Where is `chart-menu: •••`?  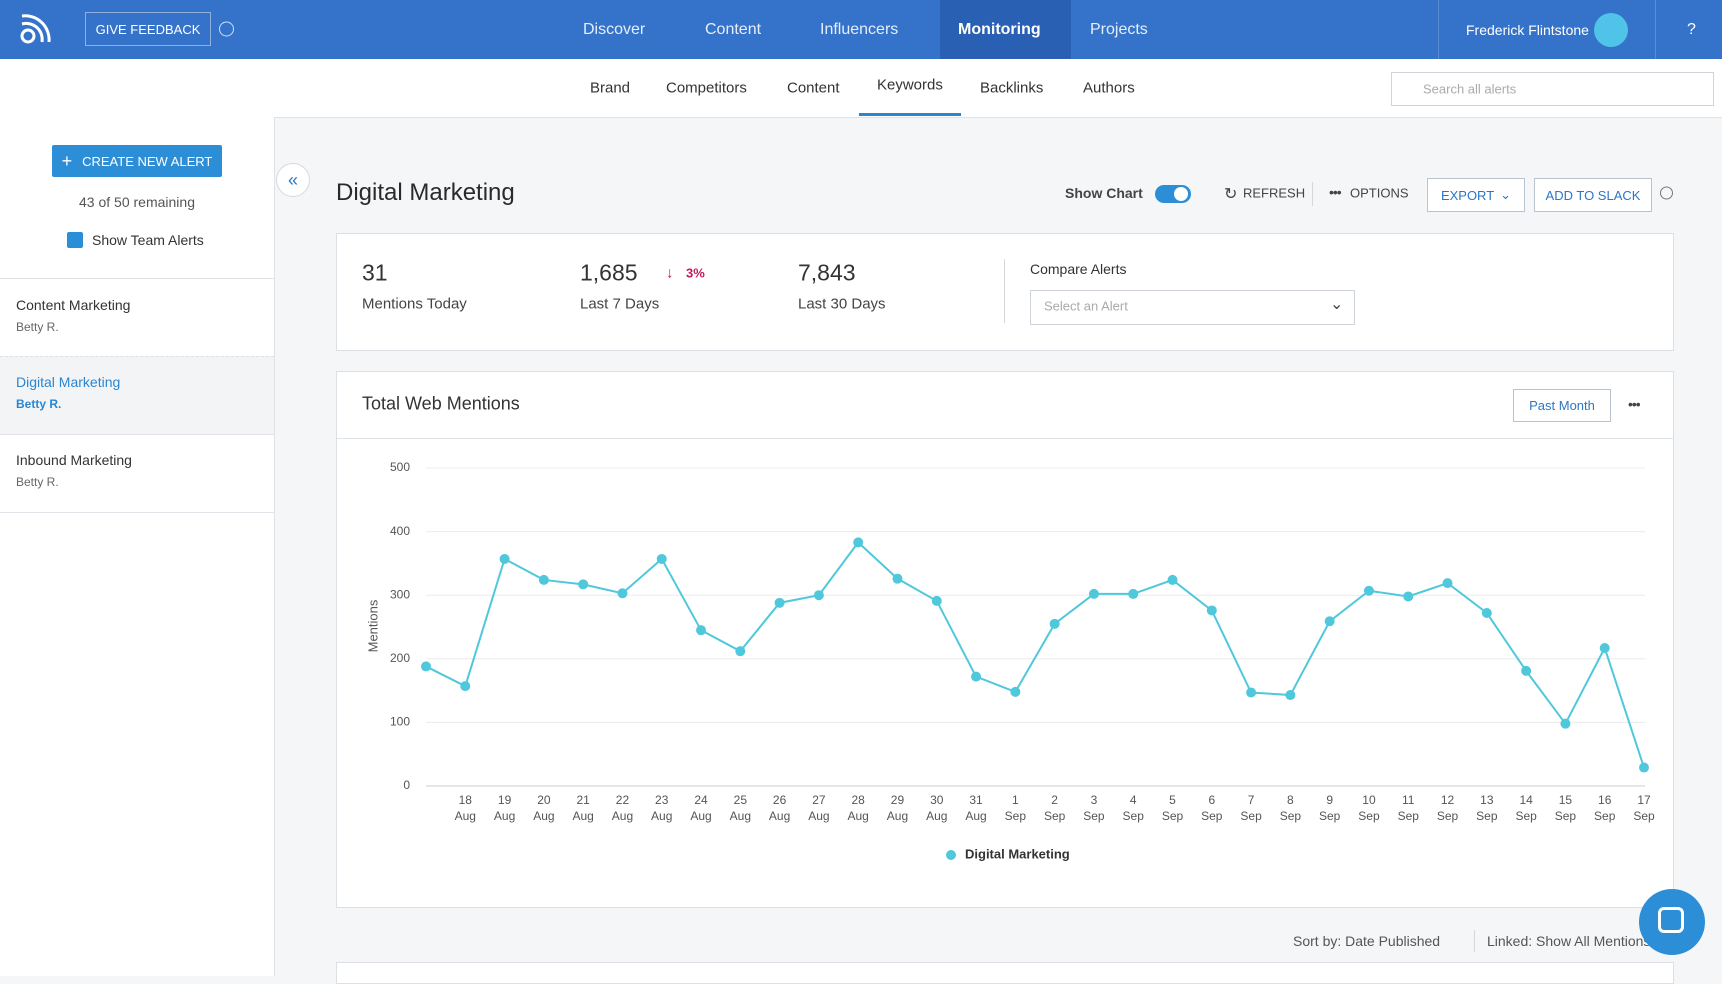
chart-menu: ••• is located at coordinates (1634, 404).